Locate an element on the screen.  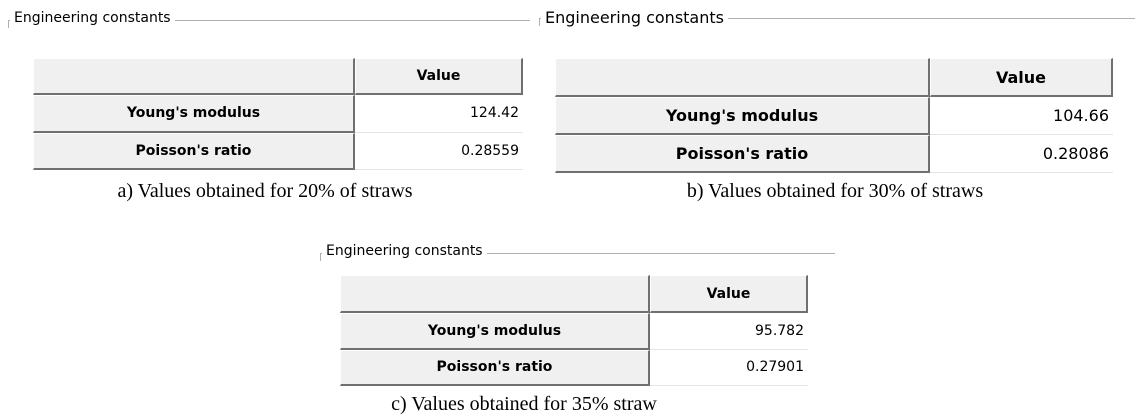
value-cell: 0.28086 is located at coordinates (1021, 154).